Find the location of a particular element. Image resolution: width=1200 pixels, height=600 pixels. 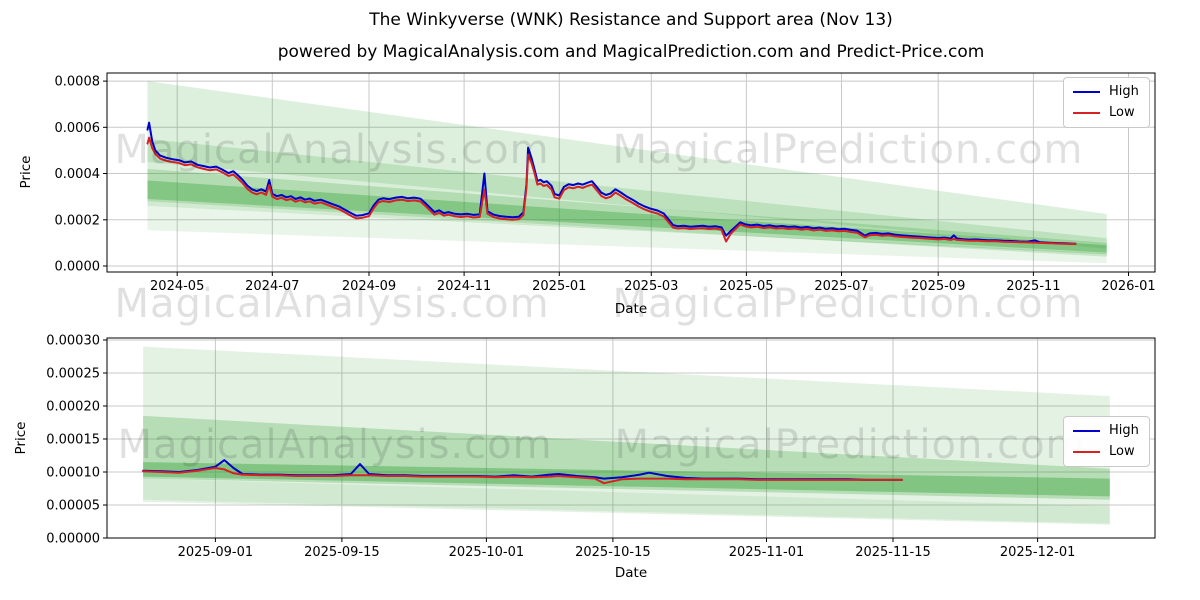

x-tick-label: 2025-09-15 is located at coordinates (342, 552).